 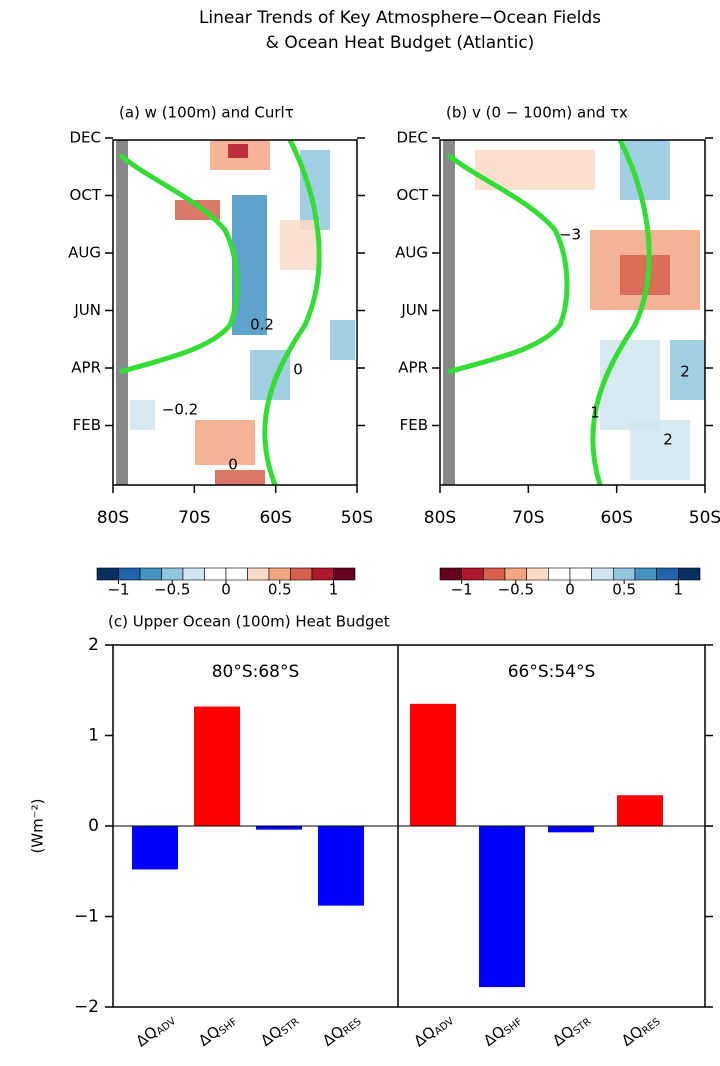 I want to click on panel-title: (b) v (0 − 100m) and τx, so click(x=537, y=113).